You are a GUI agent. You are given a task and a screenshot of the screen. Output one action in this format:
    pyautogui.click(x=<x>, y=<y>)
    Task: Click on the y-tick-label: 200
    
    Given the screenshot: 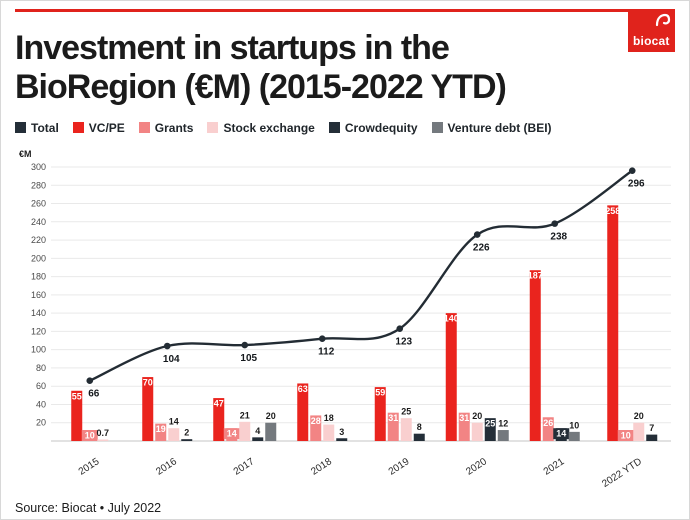 What is the action you would take?
    pyautogui.click(x=38, y=258)
    